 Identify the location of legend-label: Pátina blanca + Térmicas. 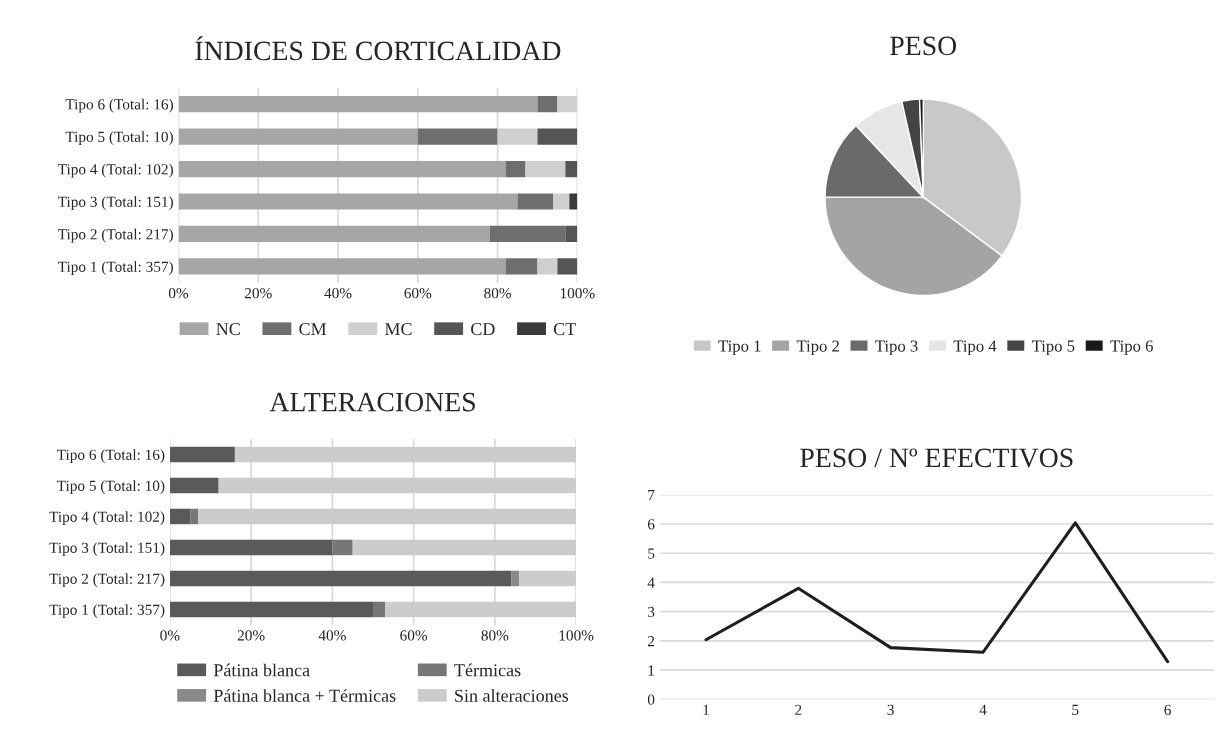
(304, 695).